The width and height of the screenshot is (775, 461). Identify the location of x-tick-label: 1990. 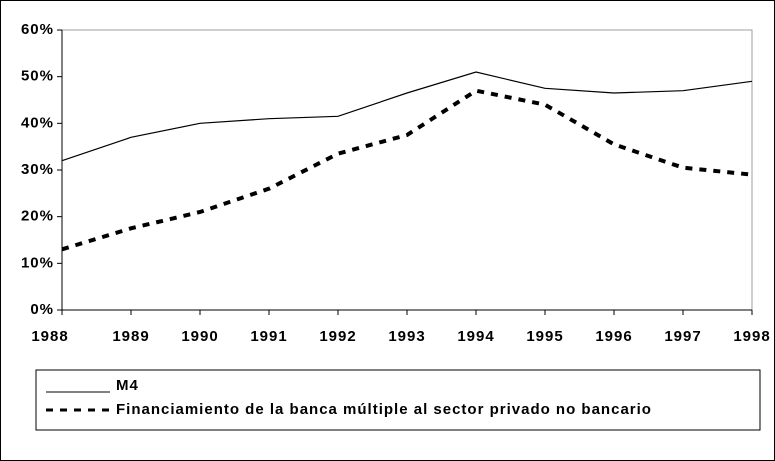
(199, 336).